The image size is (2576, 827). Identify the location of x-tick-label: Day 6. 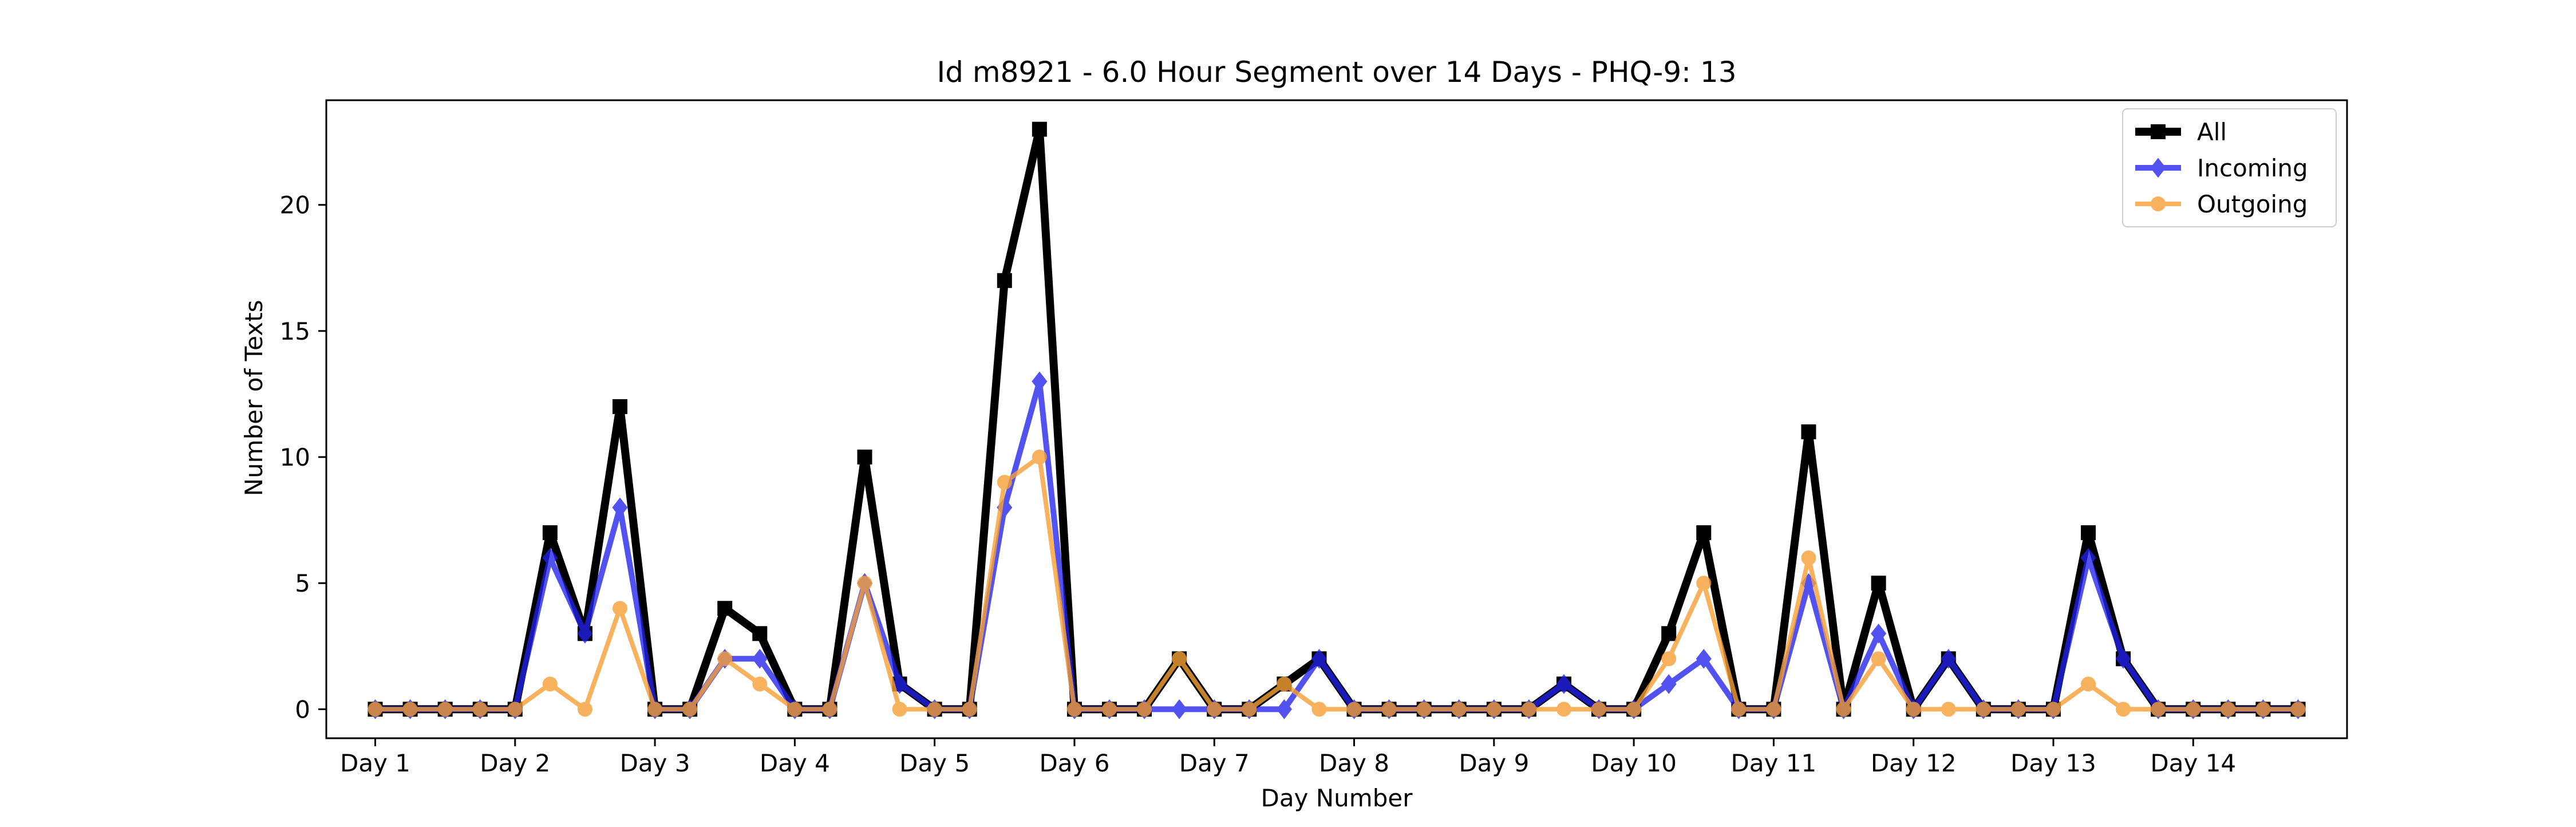
(1074, 763).